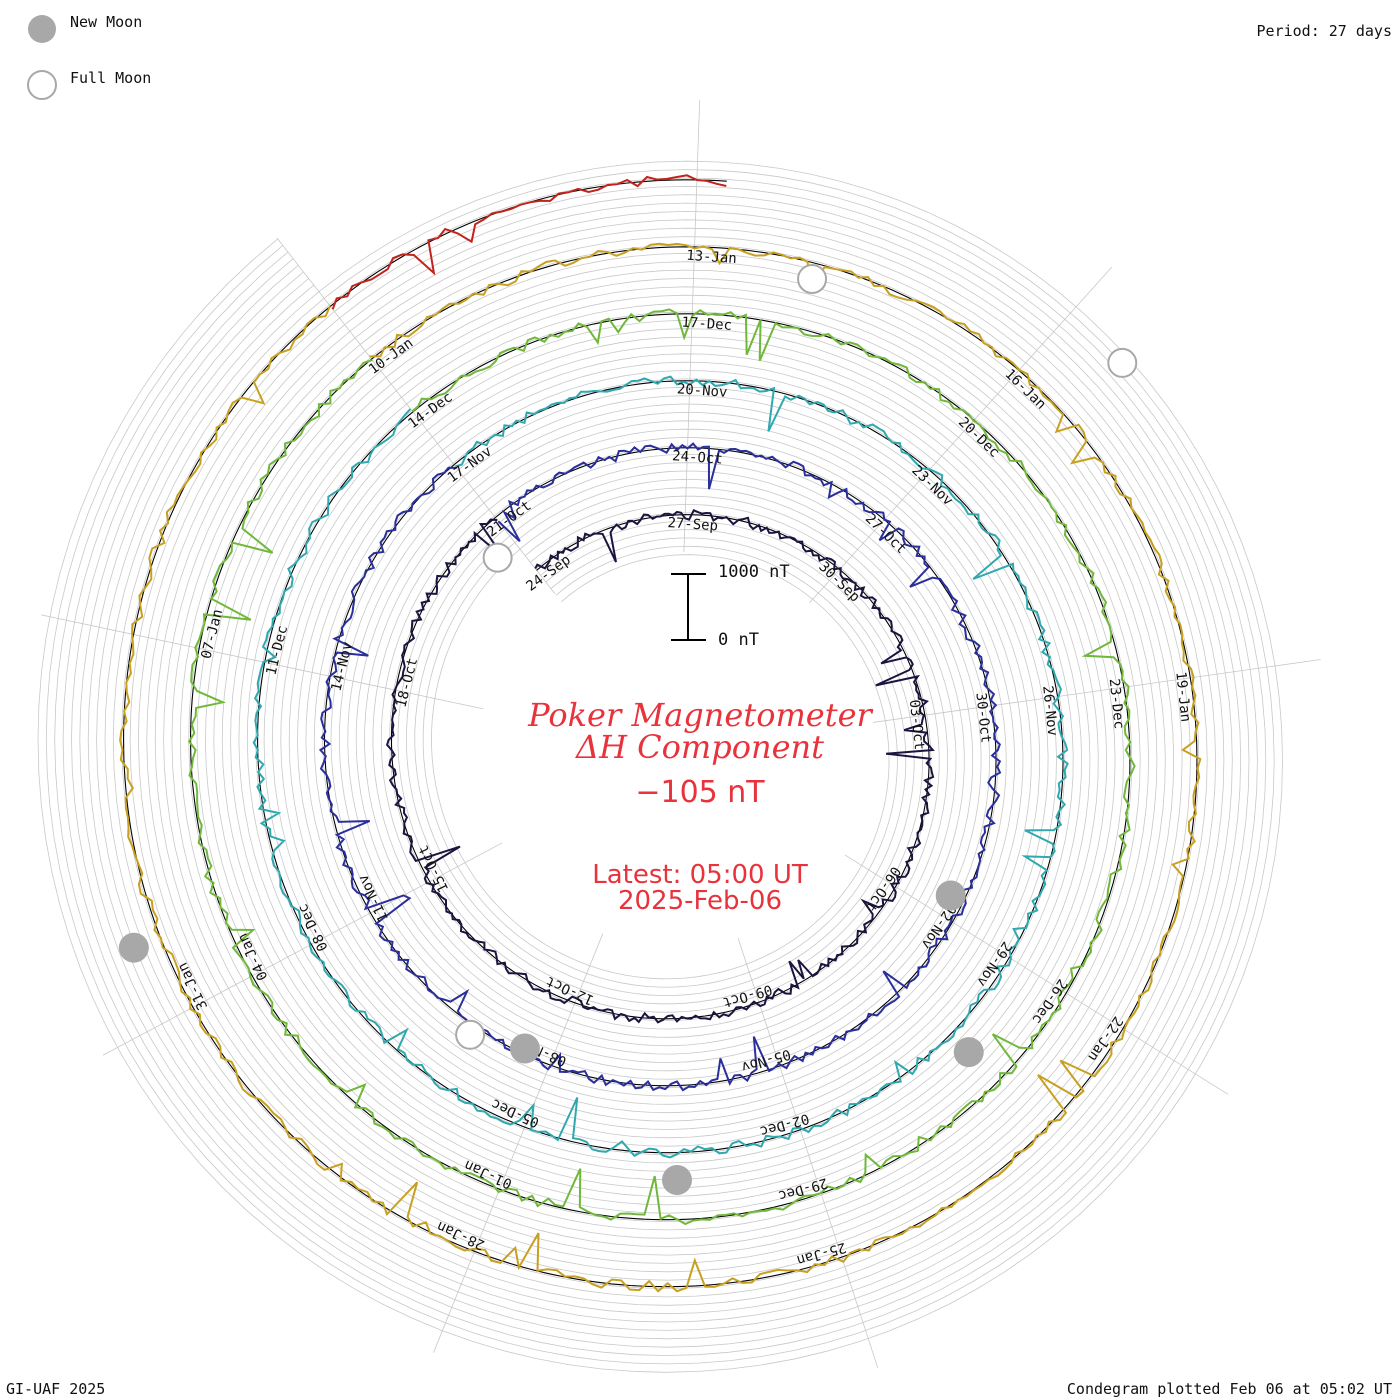 The height and width of the screenshot is (1400, 1400). What do you see at coordinates (738, 640) in the screenshot?
I see `scale-bottom-label: 0 nT` at bounding box center [738, 640].